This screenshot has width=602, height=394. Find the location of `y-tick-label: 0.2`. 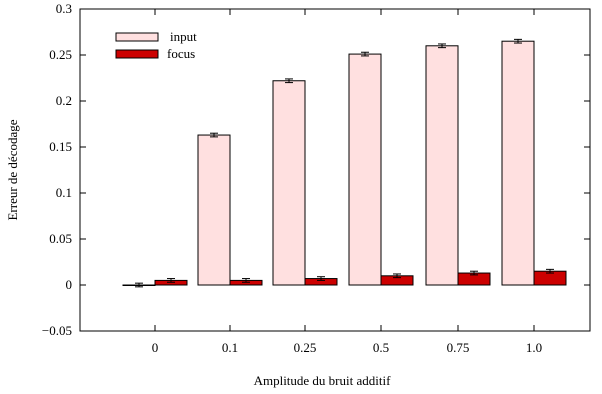

y-tick-label: 0.2 is located at coordinates (64, 100).